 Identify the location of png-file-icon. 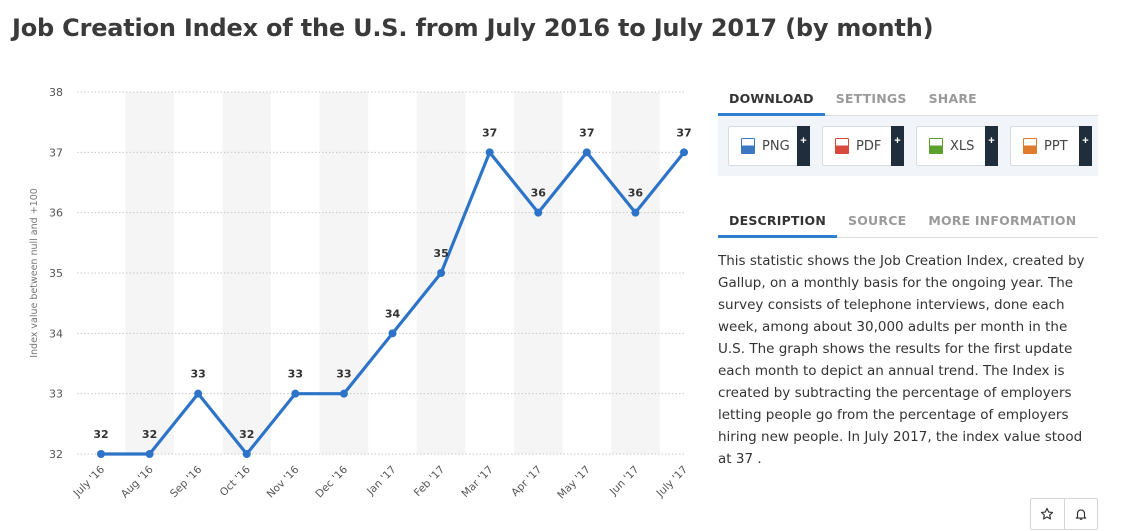
(748, 146).